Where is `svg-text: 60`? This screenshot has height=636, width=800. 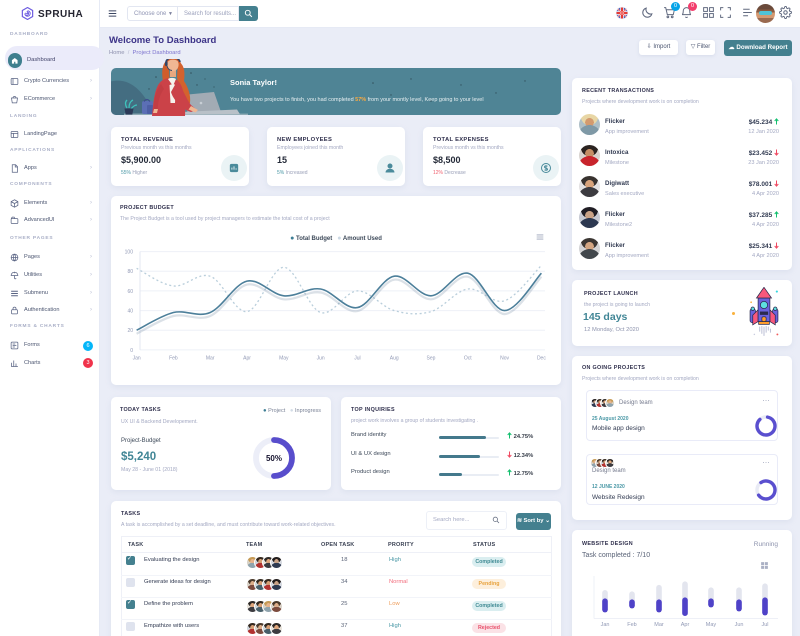 svg-text: 60 is located at coordinates (130, 292).